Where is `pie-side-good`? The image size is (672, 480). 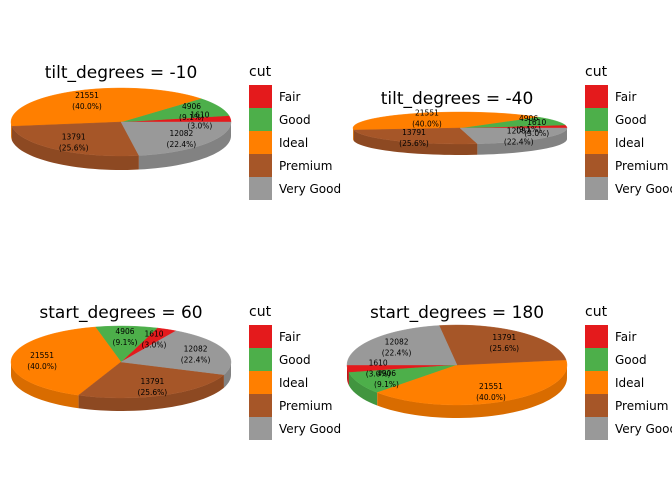
pie-side-good is located at coordinates (363, 389).